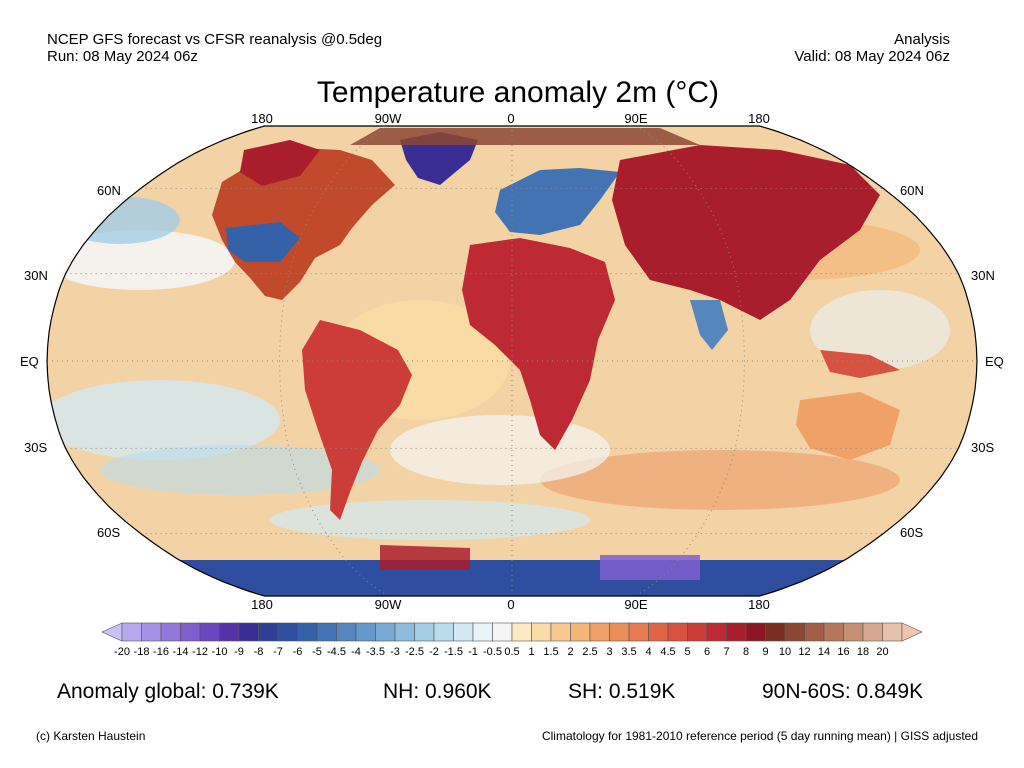  Describe the element at coordinates (437, 691) in the screenshot. I see `stat-nh-anomaly: NH: 0.960K` at that location.